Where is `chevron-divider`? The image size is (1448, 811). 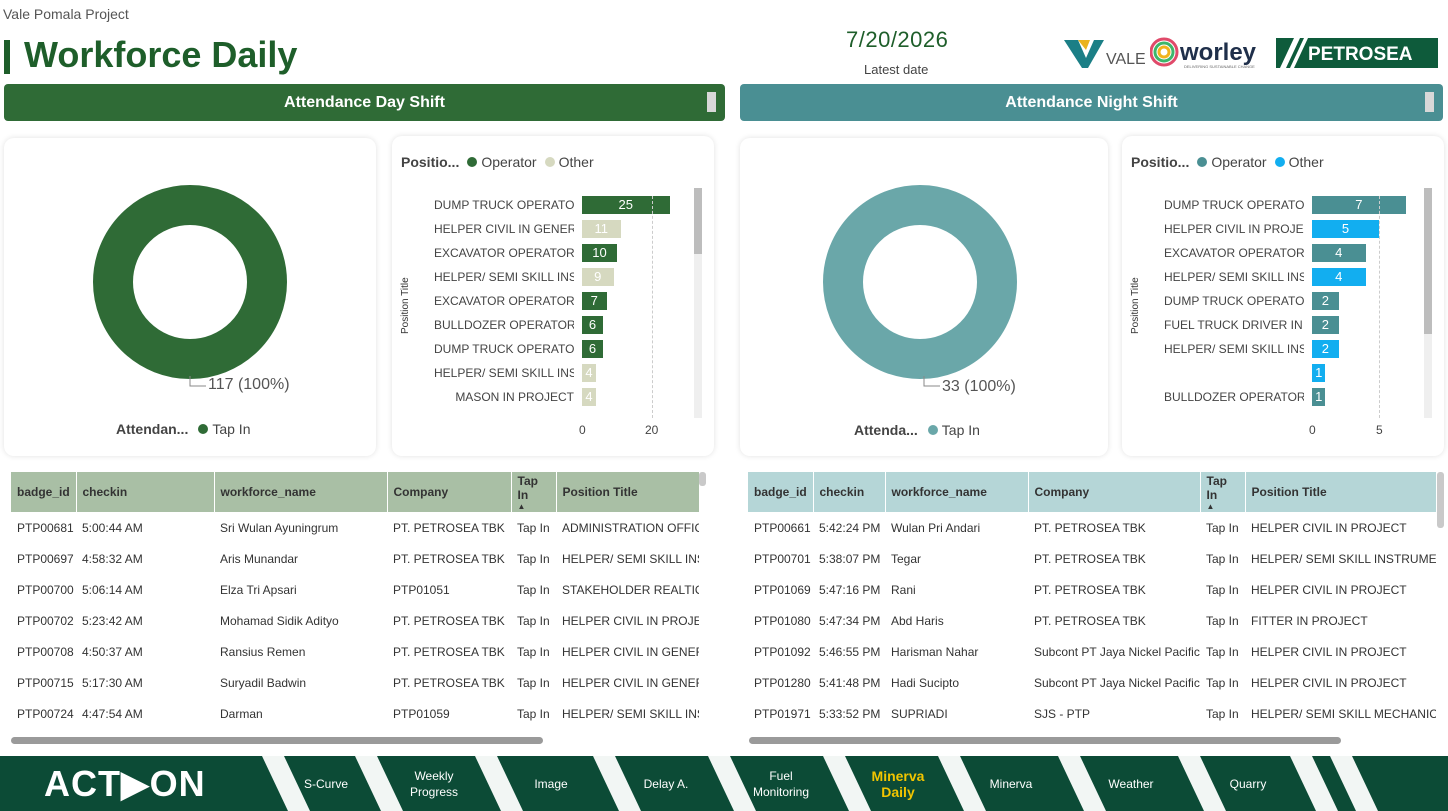 chevron-divider is located at coordinates (499, 783).